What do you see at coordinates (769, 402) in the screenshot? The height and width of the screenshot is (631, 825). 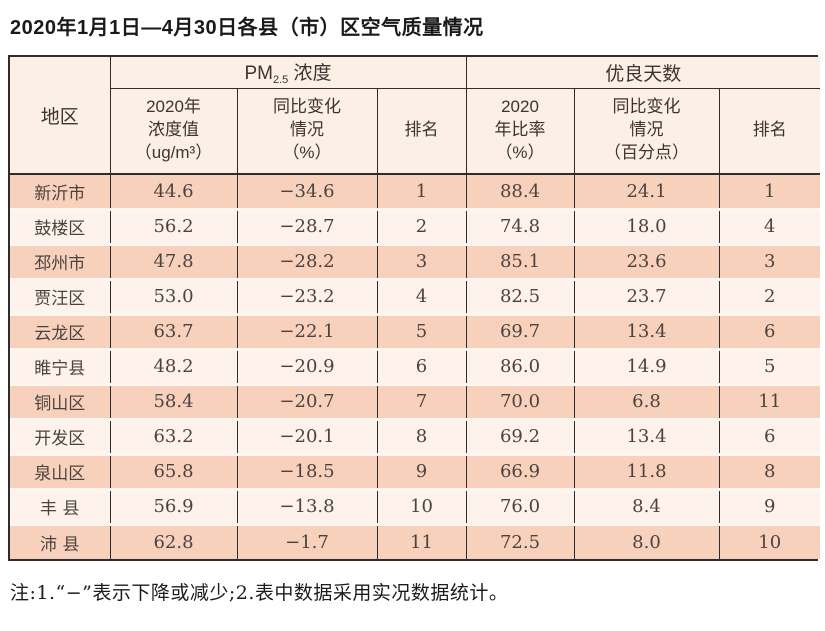 I see `cell-ratio_rank: 11` at bounding box center [769, 402].